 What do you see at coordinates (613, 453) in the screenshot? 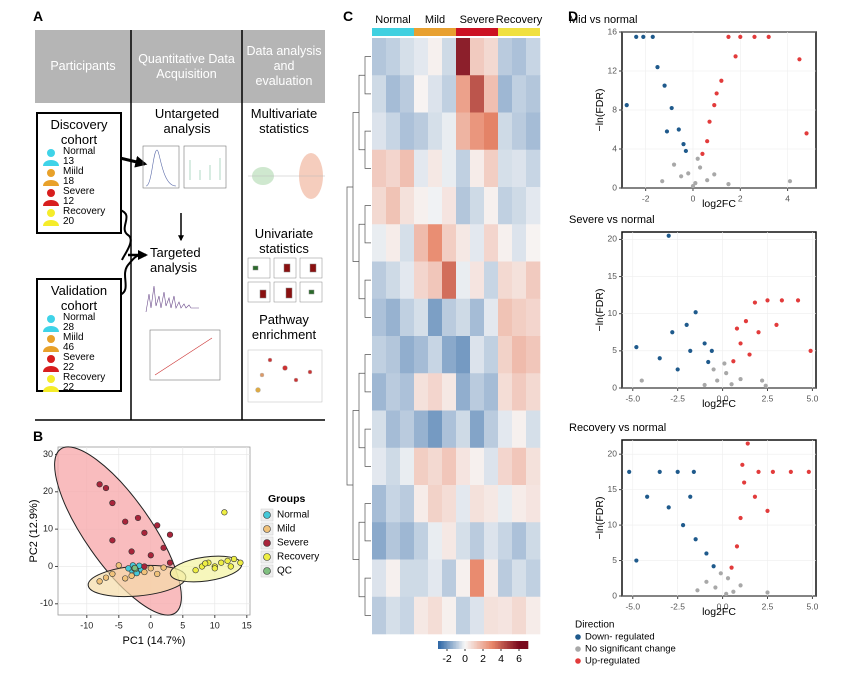
I see `y-tick-label: 20` at bounding box center [613, 453].